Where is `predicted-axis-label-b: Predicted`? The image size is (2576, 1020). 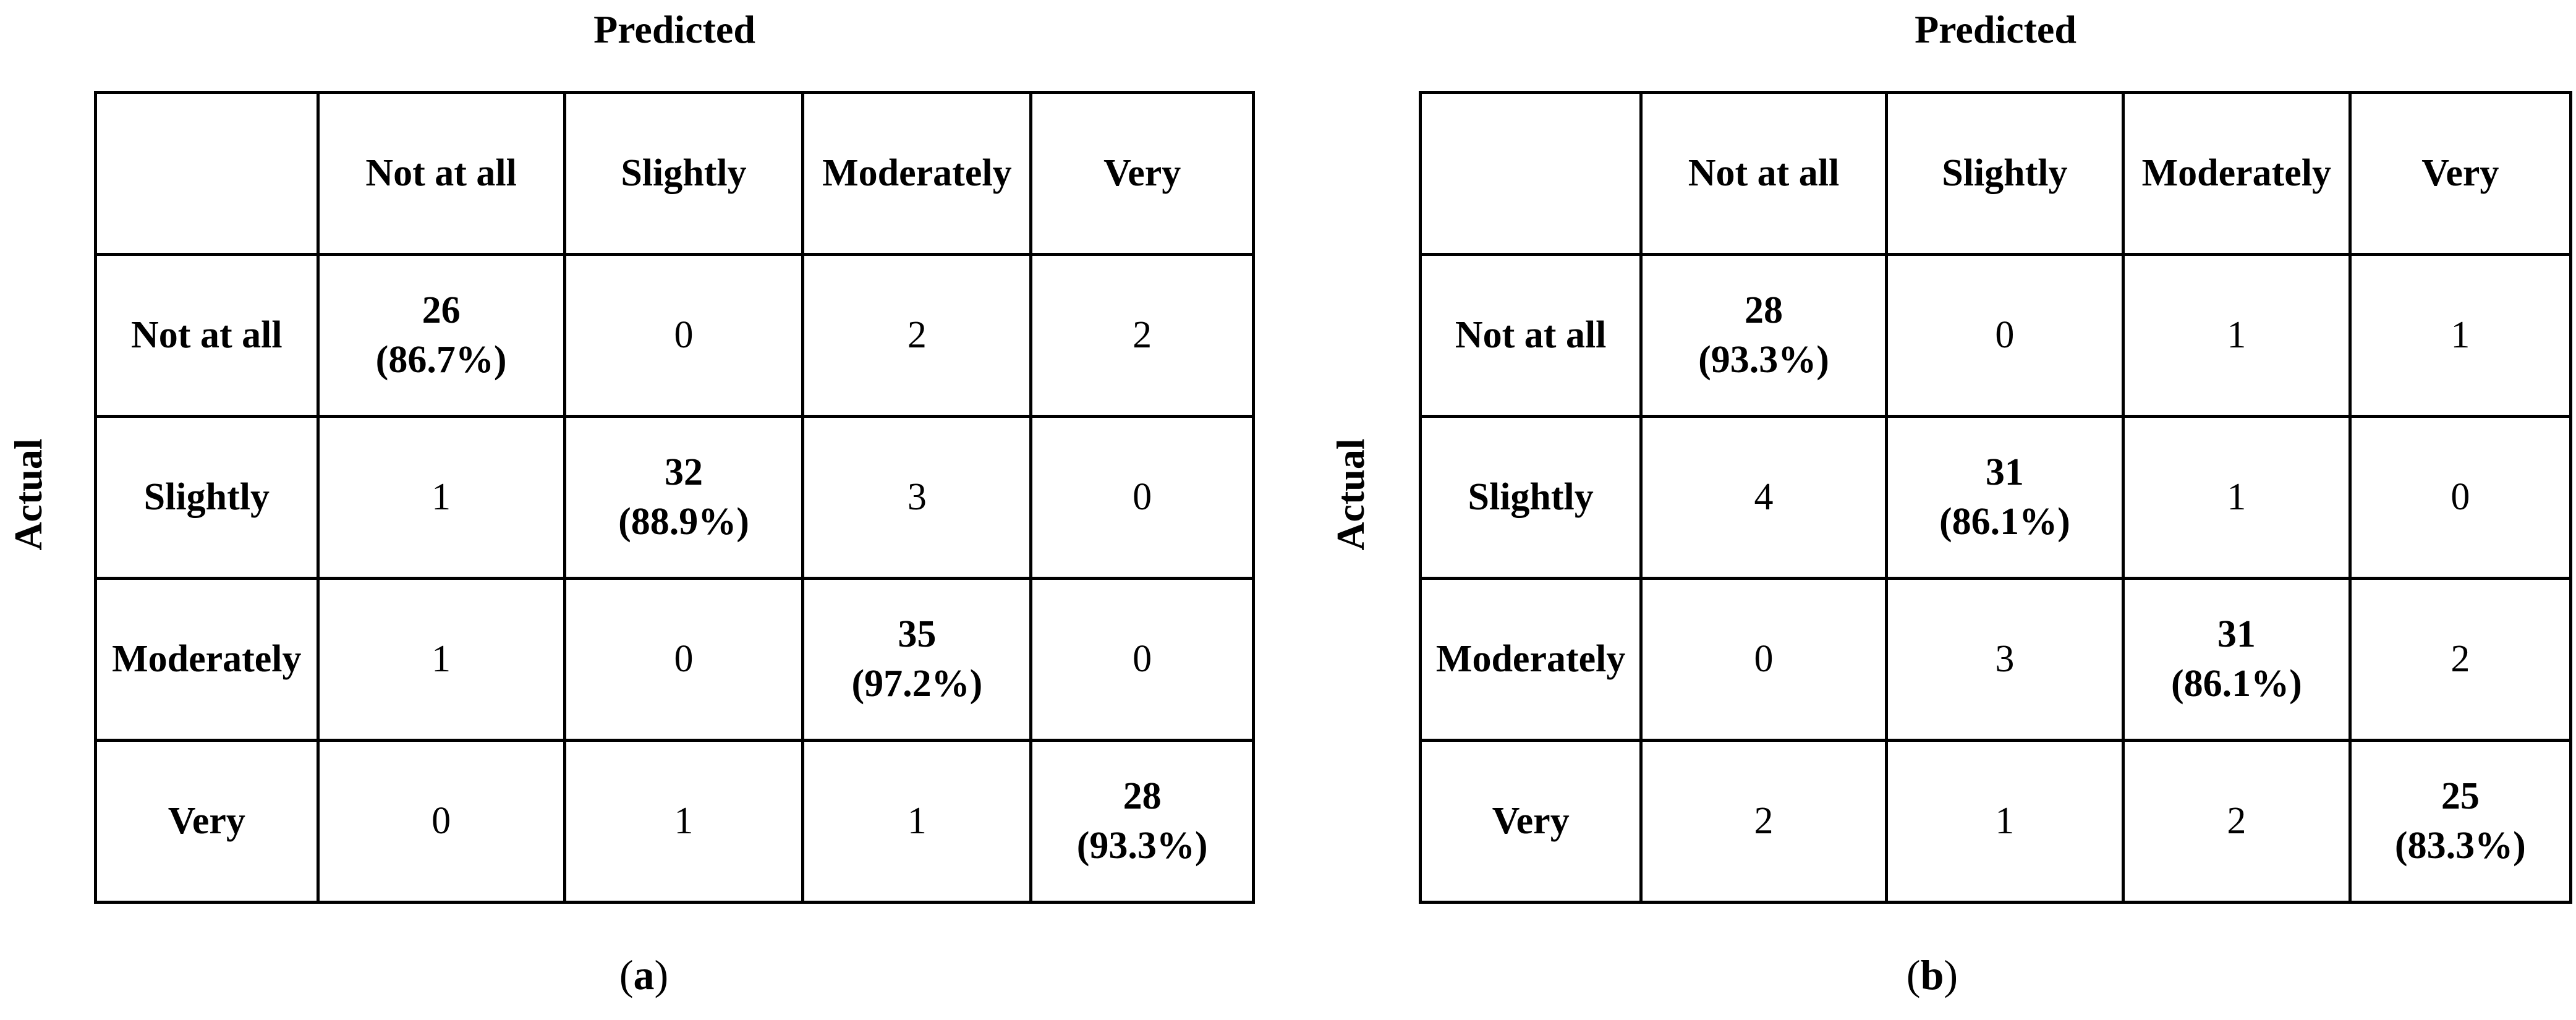 predicted-axis-label-b: Predicted is located at coordinates (1996, 29).